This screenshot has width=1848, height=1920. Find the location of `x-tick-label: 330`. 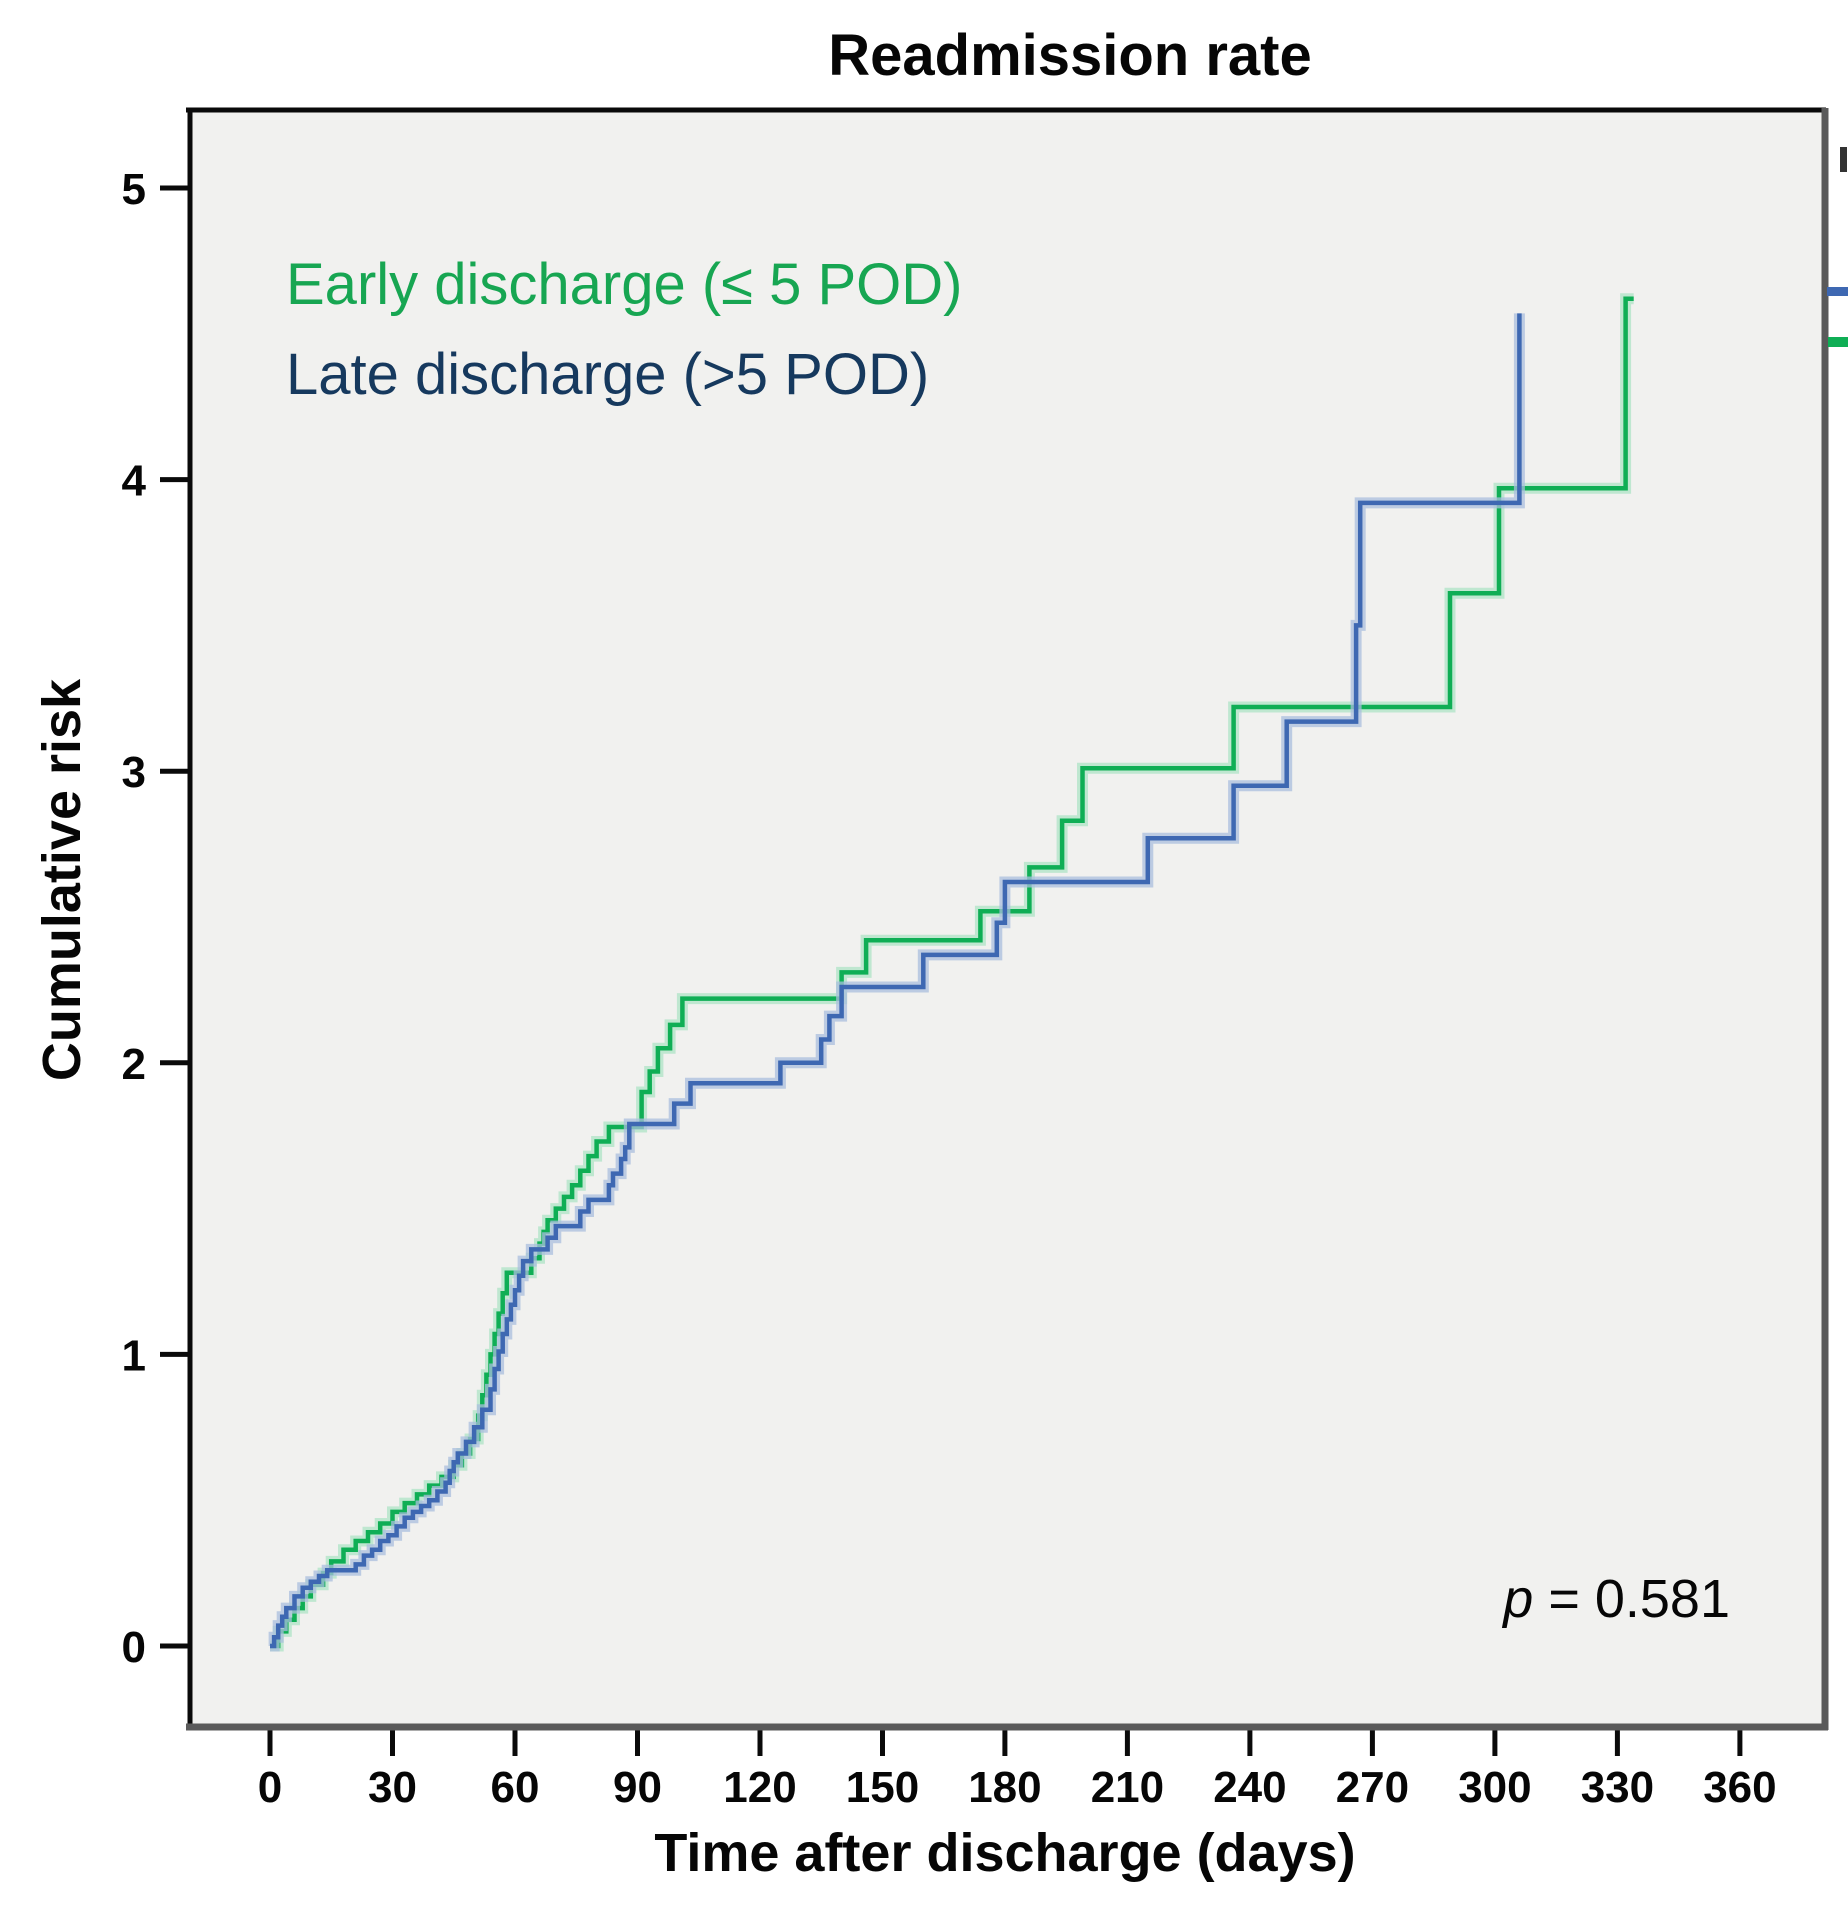

x-tick-label: 330 is located at coordinates (1617, 1787).